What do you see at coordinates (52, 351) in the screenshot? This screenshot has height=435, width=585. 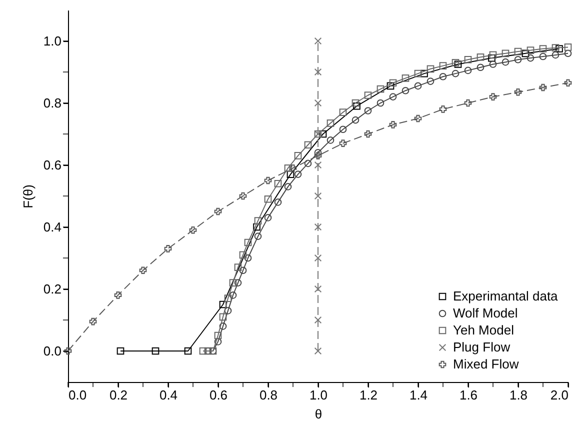 I see `y-tick-label: 0.0` at bounding box center [52, 351].